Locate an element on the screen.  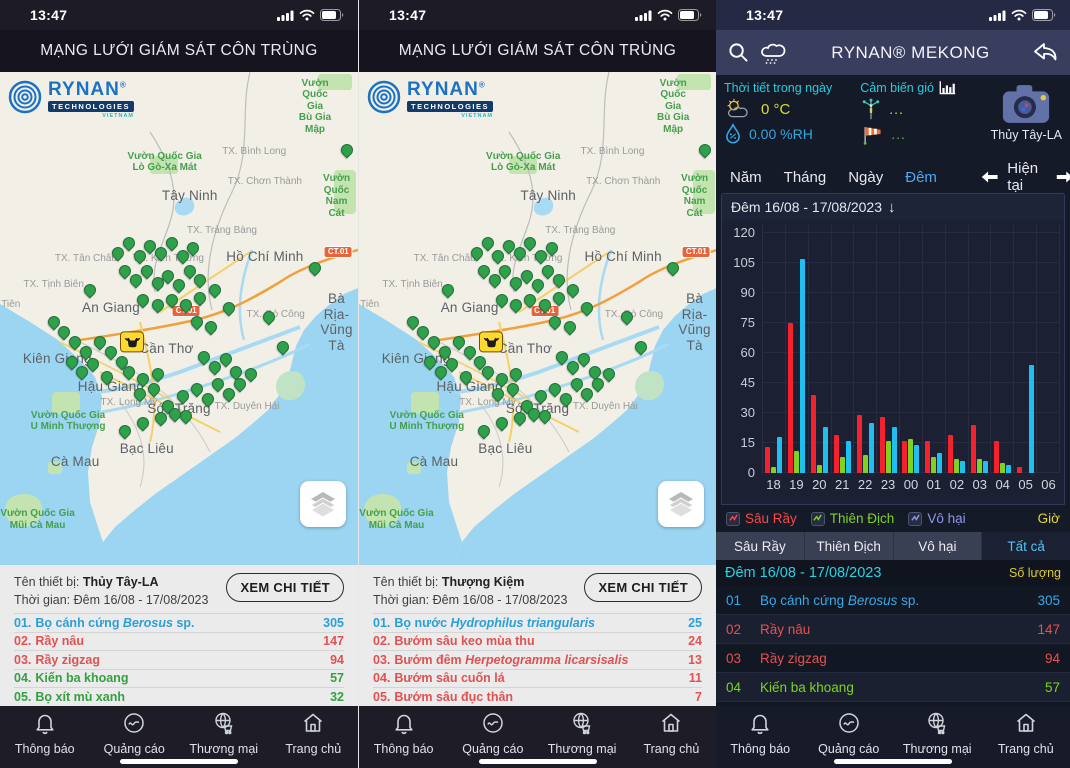
chart-date-header: Đêm 16/08 - 17/08/2023 ↓ is located at coordinates (893, 206).